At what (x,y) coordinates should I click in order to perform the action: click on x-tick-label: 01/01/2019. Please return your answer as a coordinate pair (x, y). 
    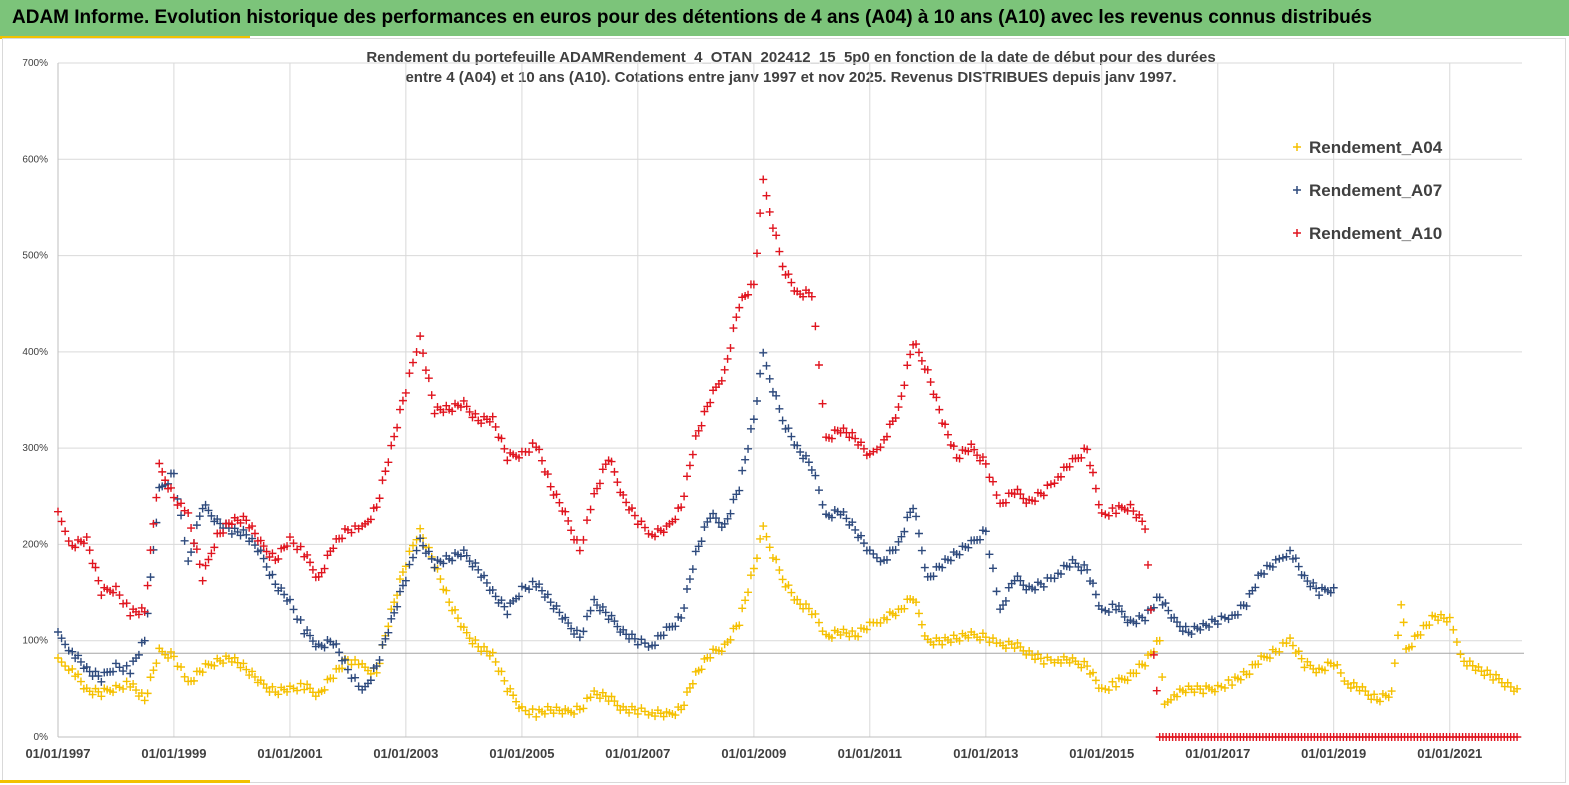
    Looking at the image, I should click on (1333, 753).